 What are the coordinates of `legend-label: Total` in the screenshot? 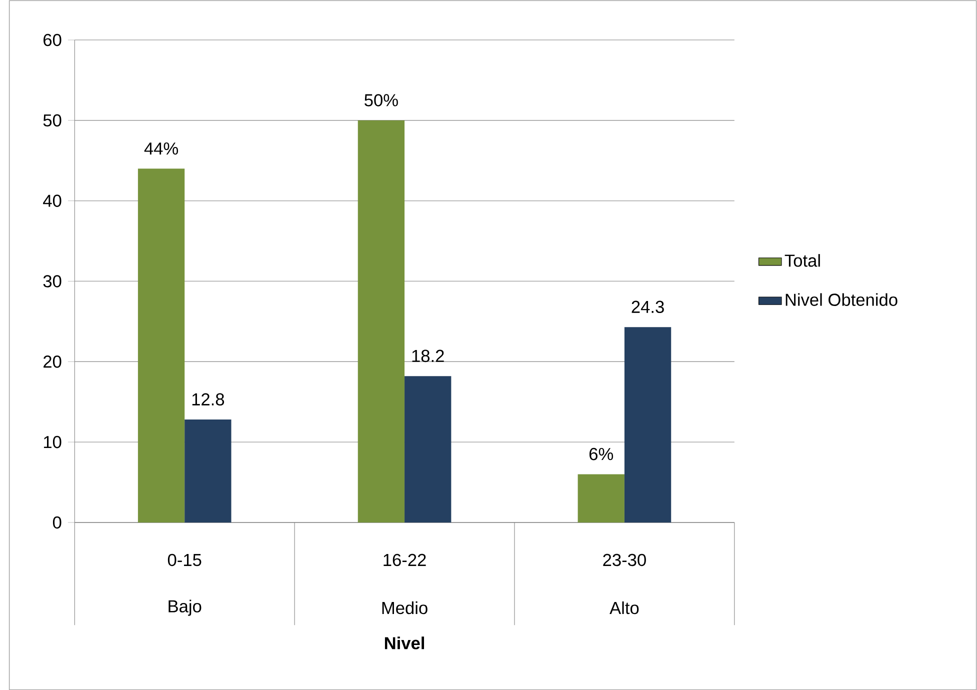 It's located at (802, 260).